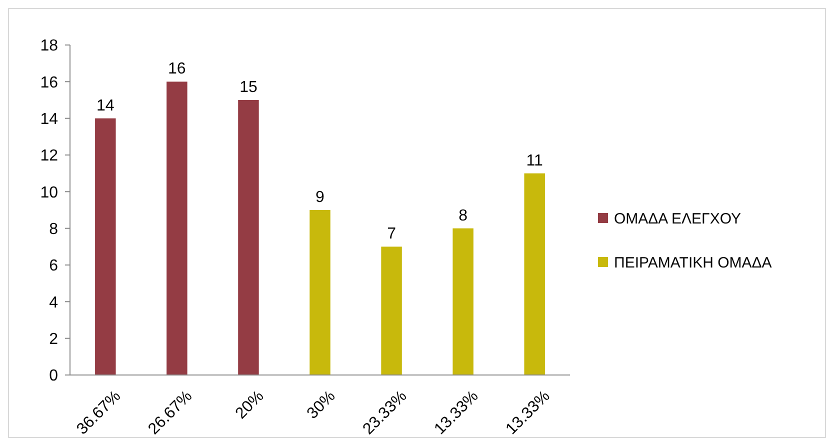 The height and width of the screenshot is (446, 834). What do you see at coordinates (321, 405) in the screenshot?
I see `x-tick-label: 30%` at bounding box center [321, 405].